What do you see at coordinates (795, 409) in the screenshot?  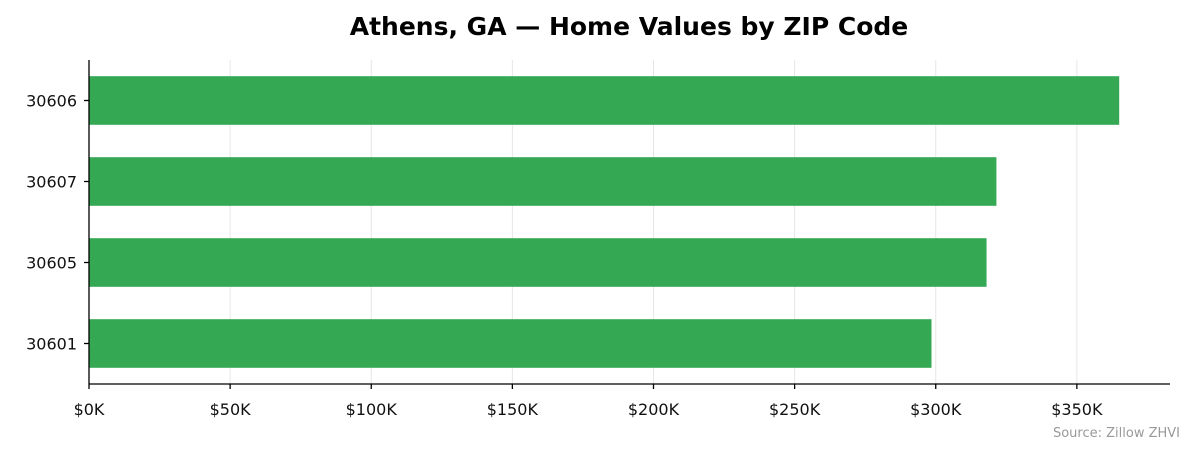 I see `x-tick-label-5: $250K` at bounding box center [795, 409].